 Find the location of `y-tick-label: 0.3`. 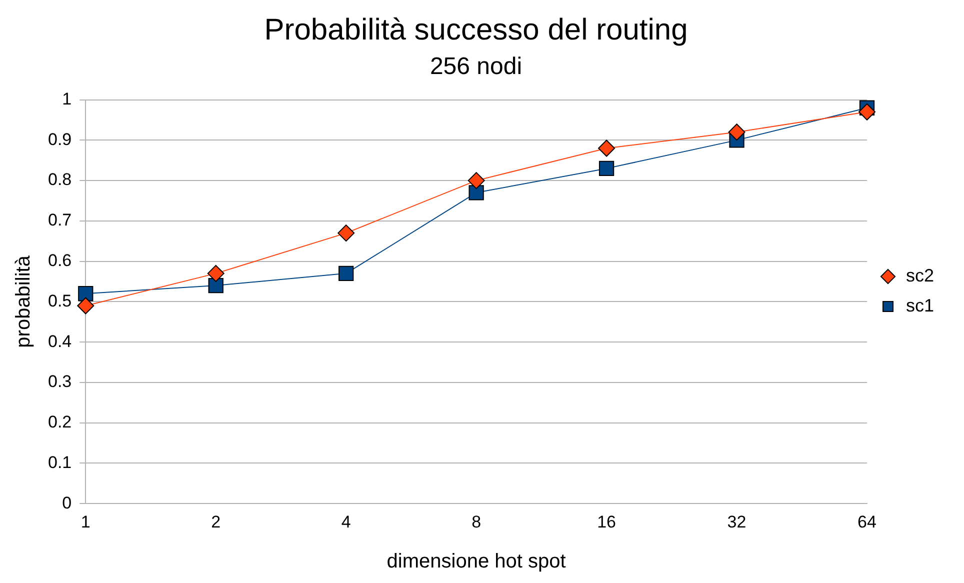

y-tick-label: 0.3 is located at coordinates (60, 382).